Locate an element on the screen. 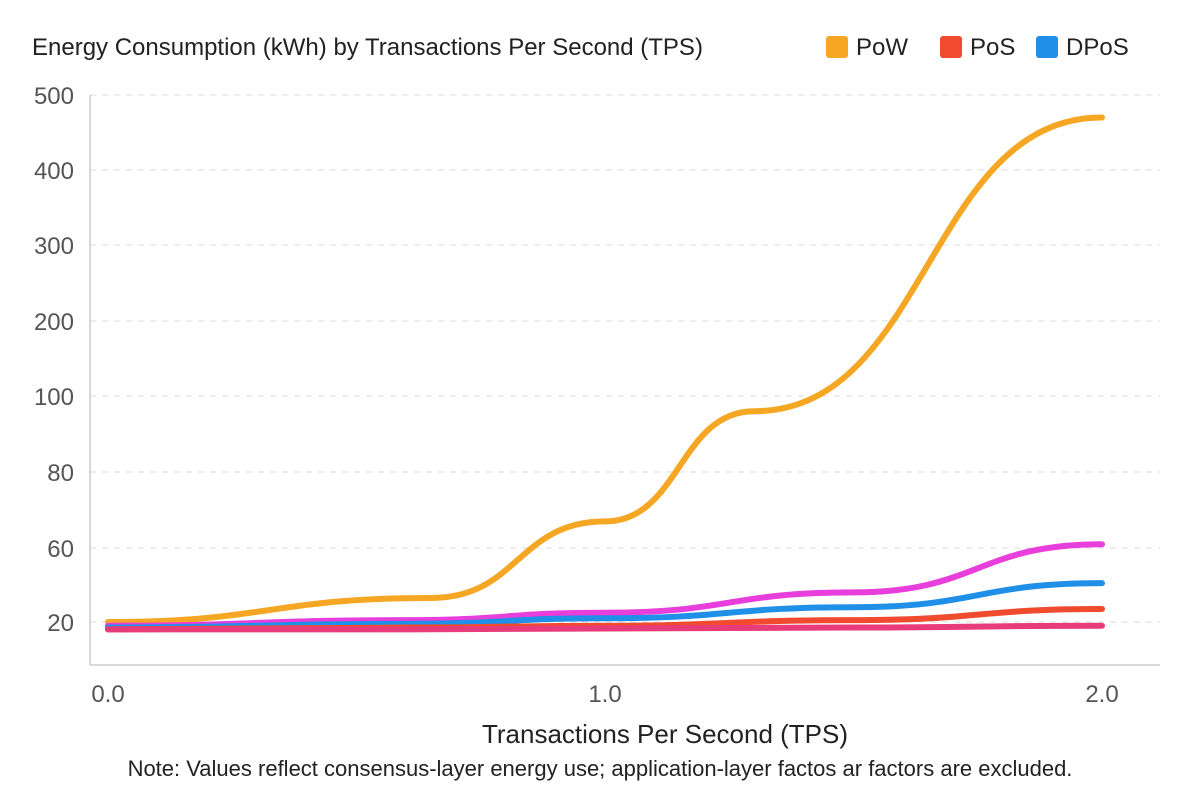 The image size is (1200, 800). legend-label-pow: PoW is located at coordinates (882, 47).